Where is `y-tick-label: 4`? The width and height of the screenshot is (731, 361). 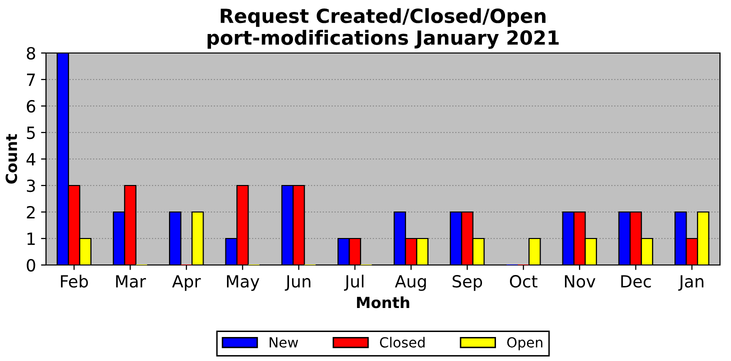
y-tick-label: 4 is located at coordinates (31, 159).